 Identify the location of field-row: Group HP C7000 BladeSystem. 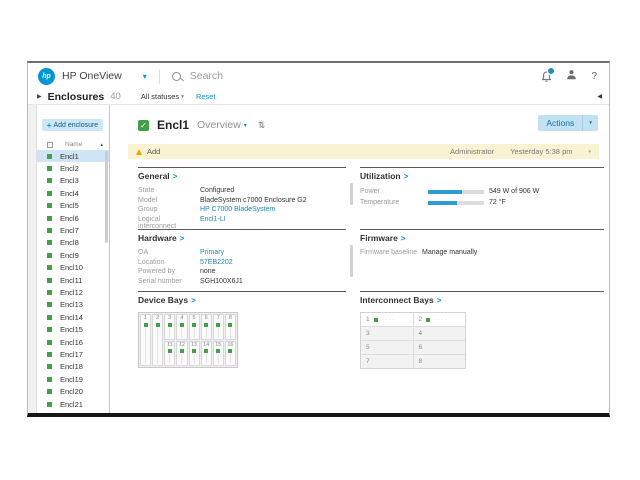
(242, 209).